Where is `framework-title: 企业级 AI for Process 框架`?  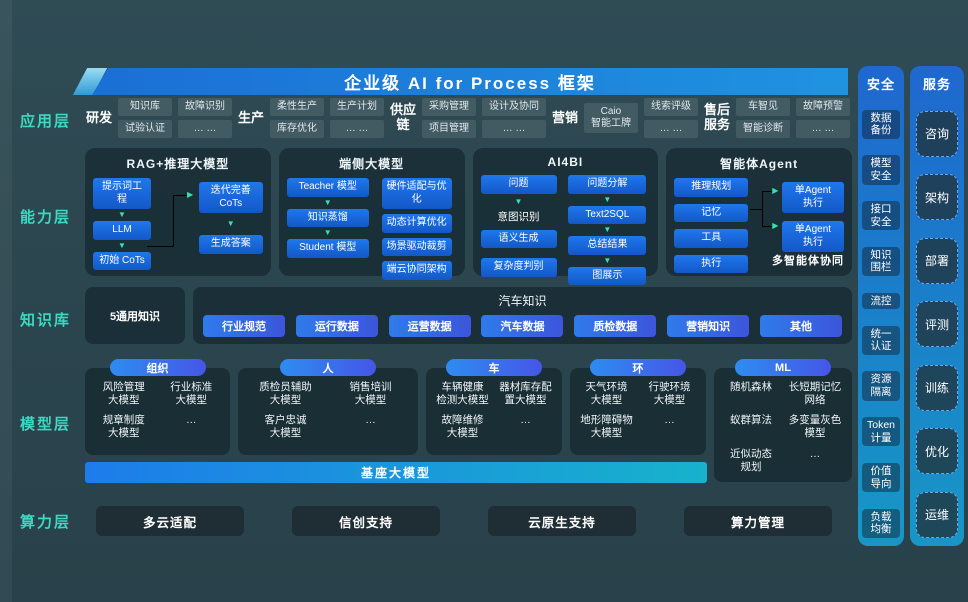
framework-title: 企业级 AI for Process 框架 is located at coordinates (470, 83).